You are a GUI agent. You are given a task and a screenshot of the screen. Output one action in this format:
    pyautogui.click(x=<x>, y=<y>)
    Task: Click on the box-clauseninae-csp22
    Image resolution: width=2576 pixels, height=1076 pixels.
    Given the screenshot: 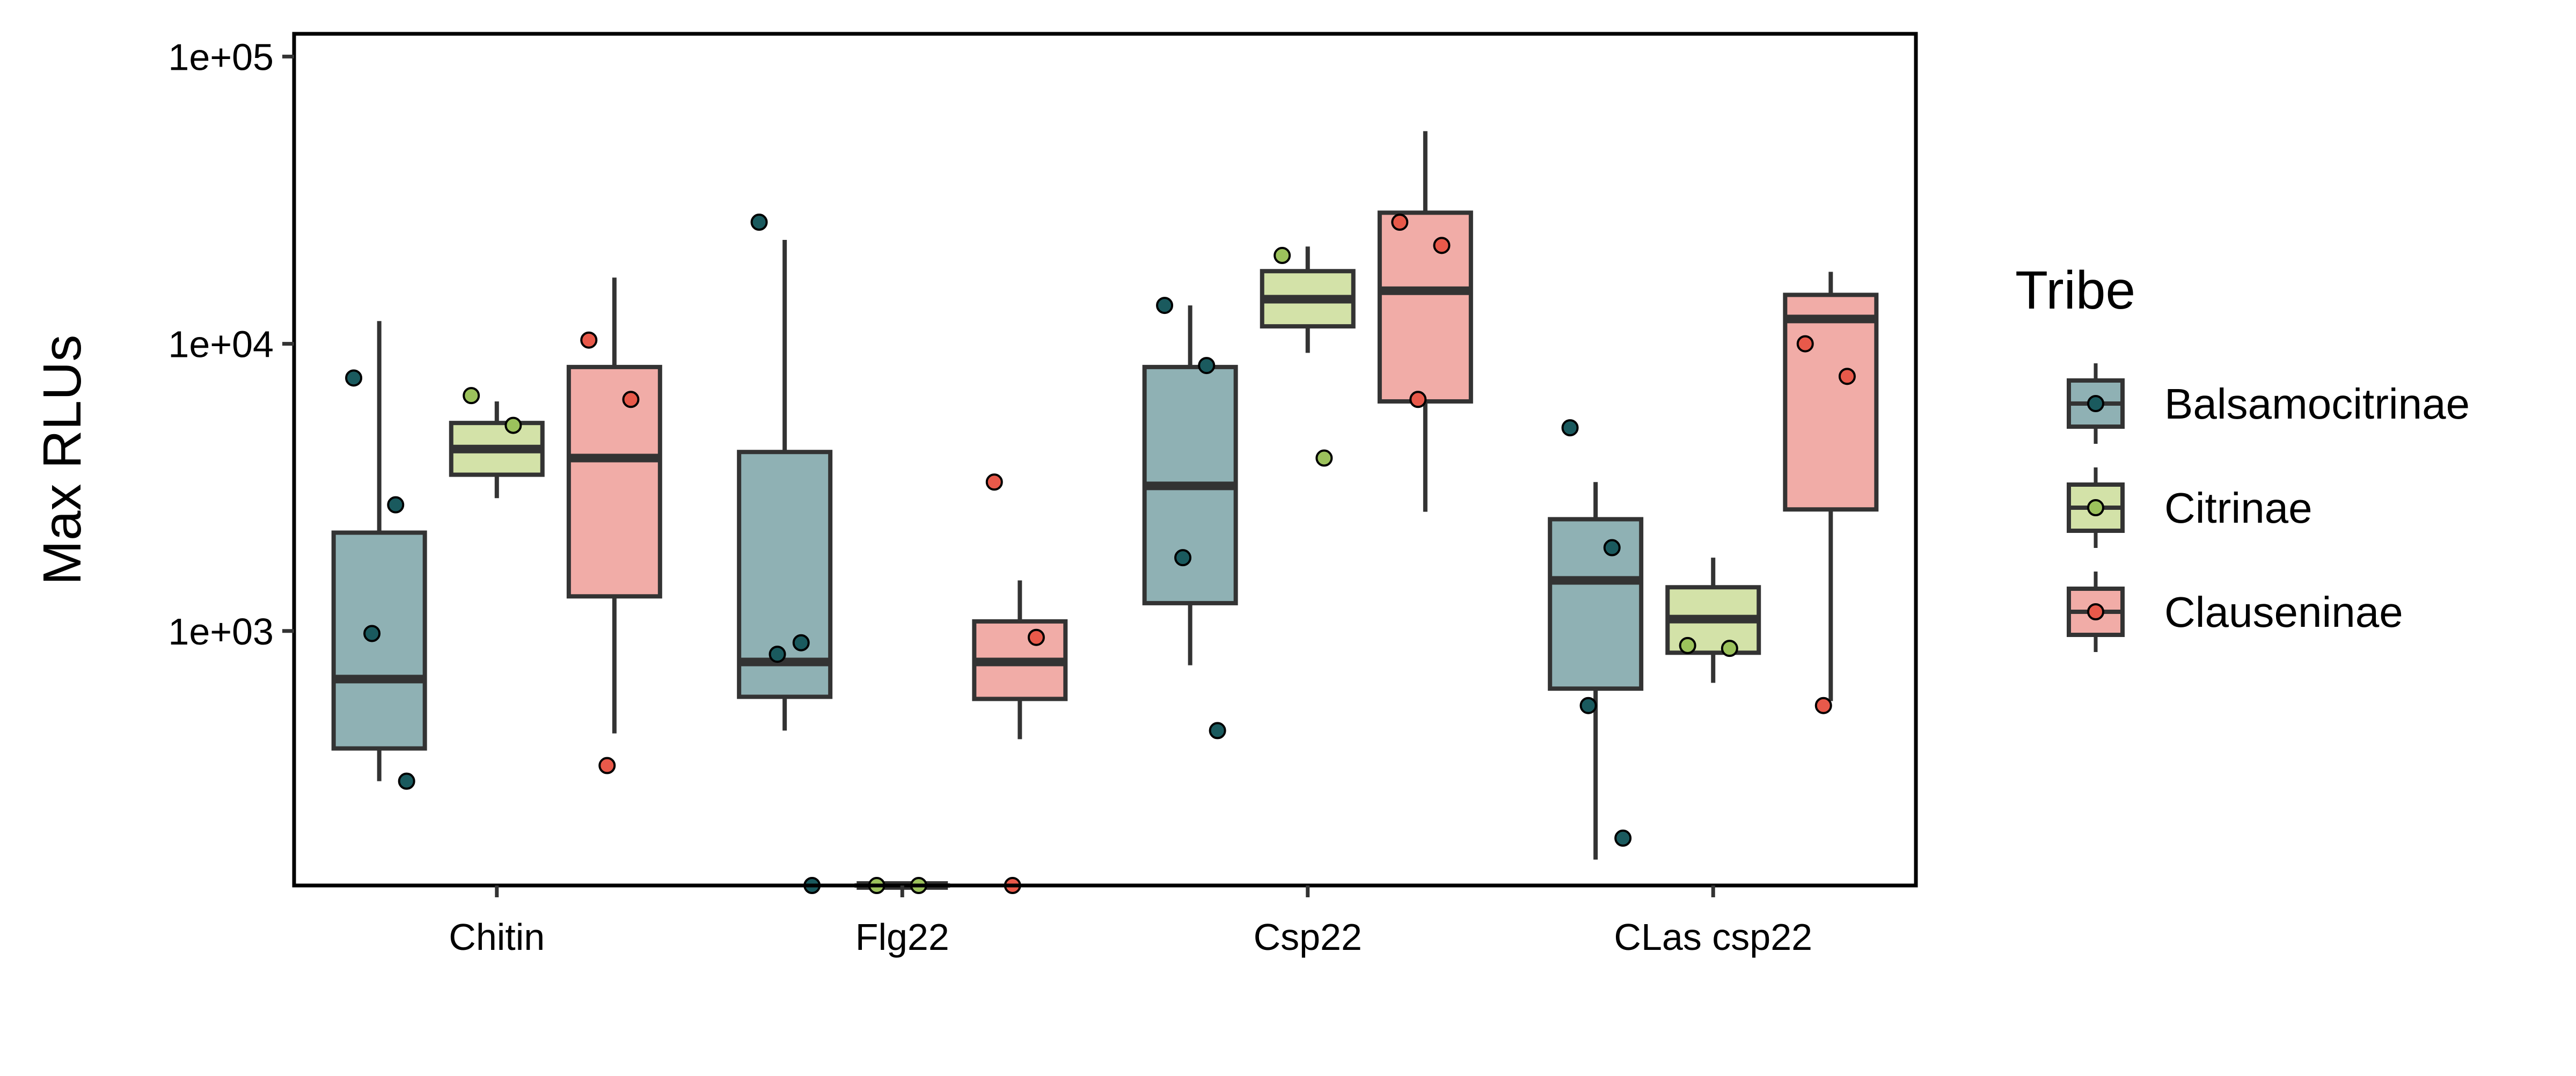 What is the action you would take?
    pyautogui.click(x=1425, y=321)
    